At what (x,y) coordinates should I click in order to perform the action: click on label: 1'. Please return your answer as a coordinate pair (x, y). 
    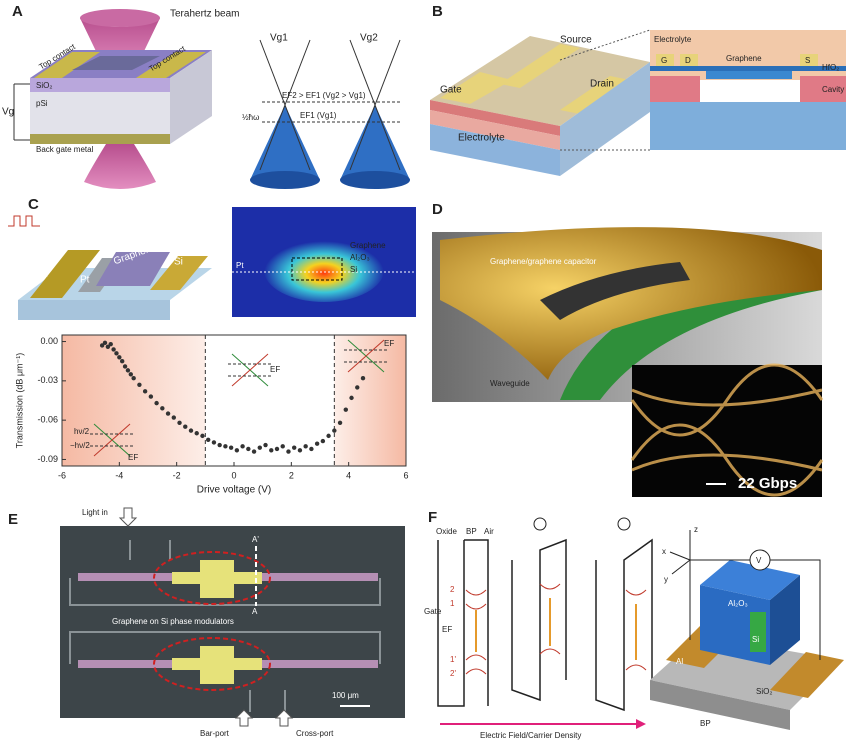
    Looking at the image, I should click on (453, 659).